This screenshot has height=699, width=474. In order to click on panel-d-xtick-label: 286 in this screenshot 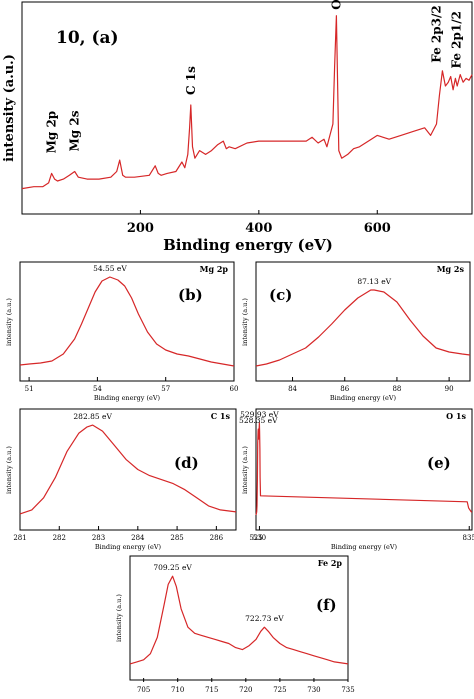, I will do `click(217, 538)`.